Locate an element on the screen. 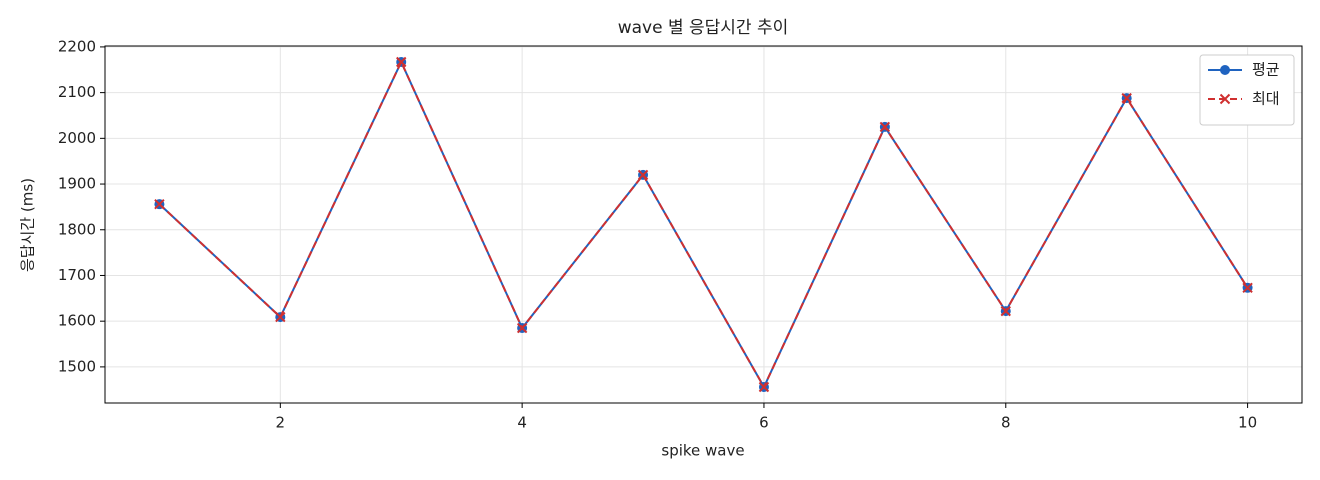 The image size is (1320, 480). y-tick-label: 2000 is located at coordinates (77, 138).